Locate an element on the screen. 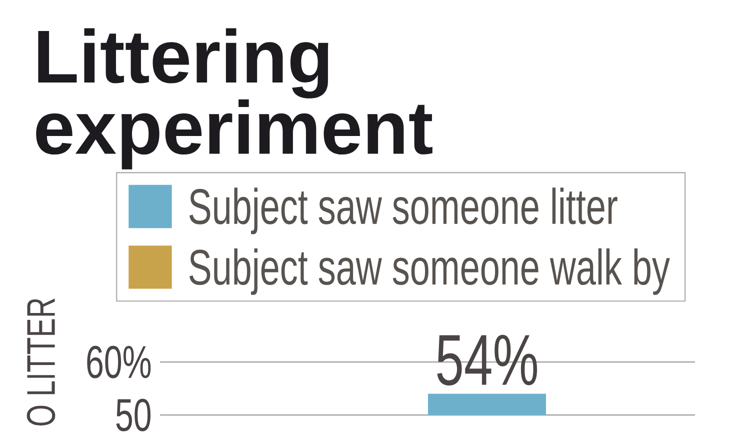  legend-label: Subject saw someone litter is located at coordinates (403, 211).